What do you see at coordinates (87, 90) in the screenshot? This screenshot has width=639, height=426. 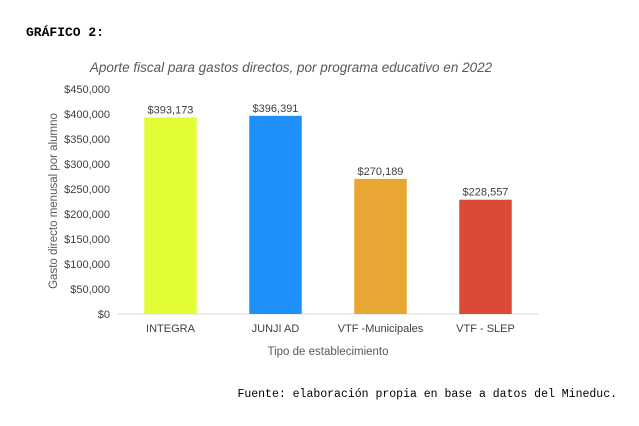 I see `y-tick-label: $450,000` at bounding box center [87, 90].